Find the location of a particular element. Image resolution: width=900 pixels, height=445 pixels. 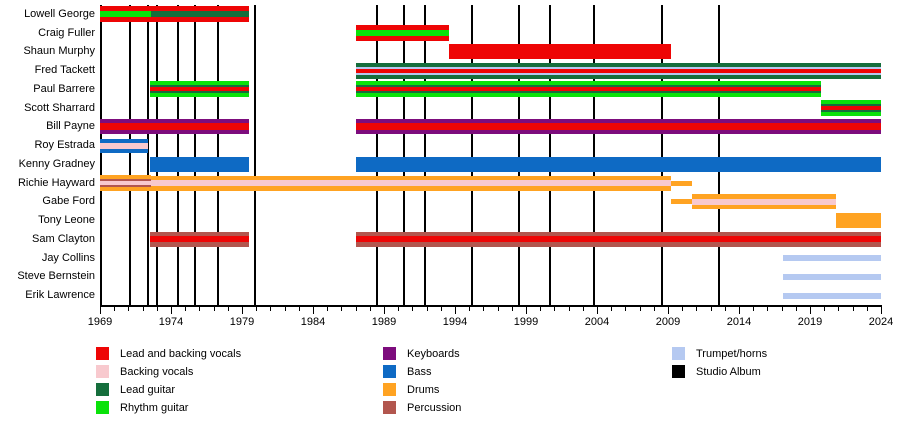

x-axis-tick-label: 2024 is located at coordinates (881, 322).